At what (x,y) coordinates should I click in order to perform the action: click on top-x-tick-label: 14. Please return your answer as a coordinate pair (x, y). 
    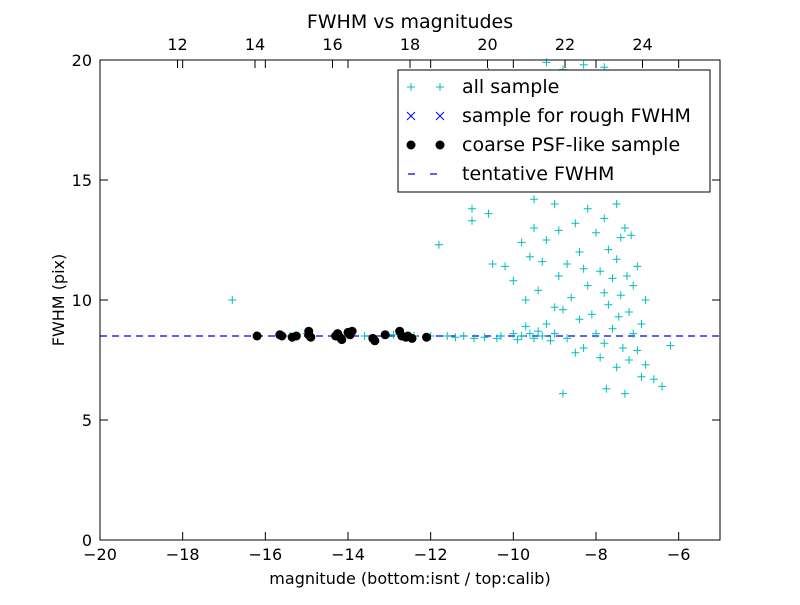
    Looking at the image, I should click on (255, 44).